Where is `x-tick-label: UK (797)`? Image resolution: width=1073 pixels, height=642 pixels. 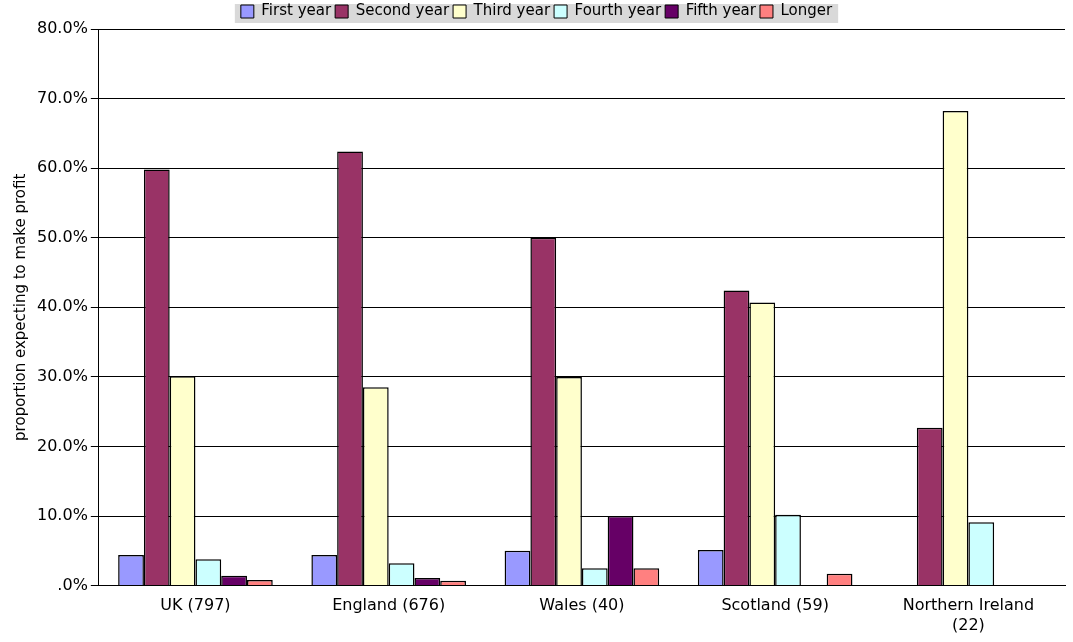 x-tick-label: UK (797) is located at coordinates (195, 605).